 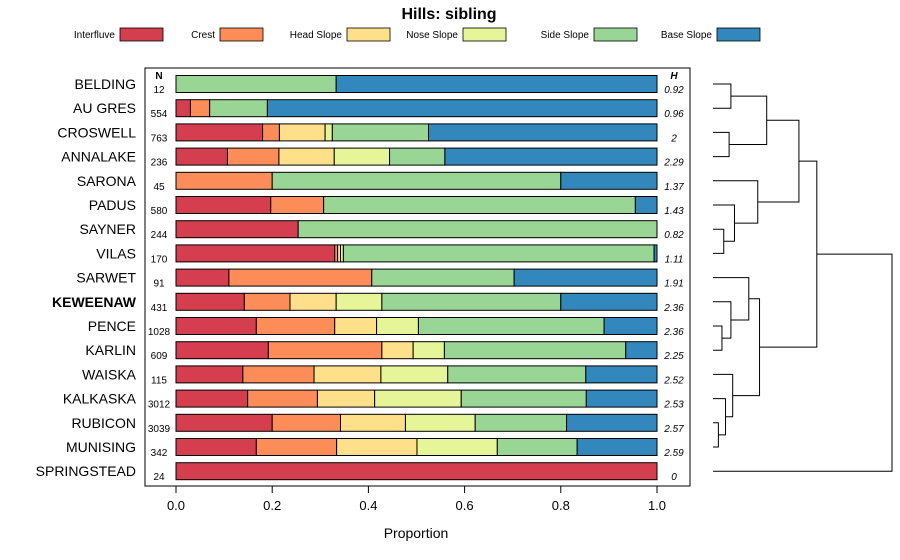 I want to click on h-label-belding: 0.92, so click(x=674, y=90).